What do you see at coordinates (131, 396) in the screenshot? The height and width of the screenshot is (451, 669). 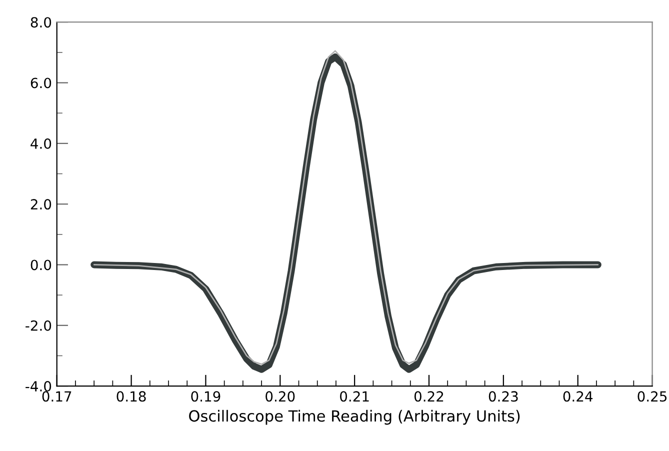 I see `x-tick-label: 0.18` at bounding box center [131, 396].